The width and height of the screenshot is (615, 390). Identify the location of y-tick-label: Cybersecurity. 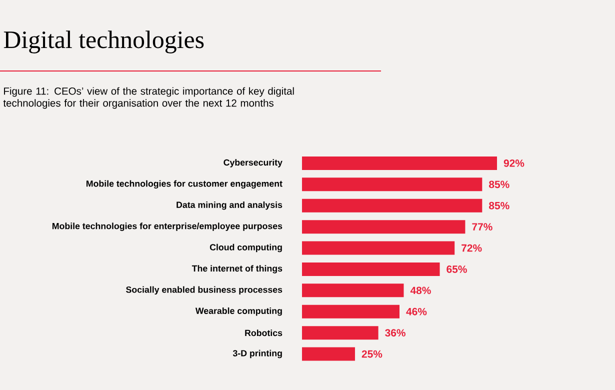
(253, 163).